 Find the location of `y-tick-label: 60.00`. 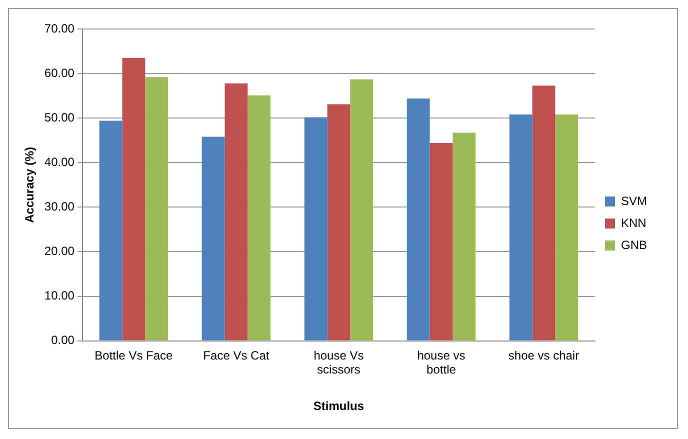

y-tick-label: 60.00 is located at coordinates (59, 73).